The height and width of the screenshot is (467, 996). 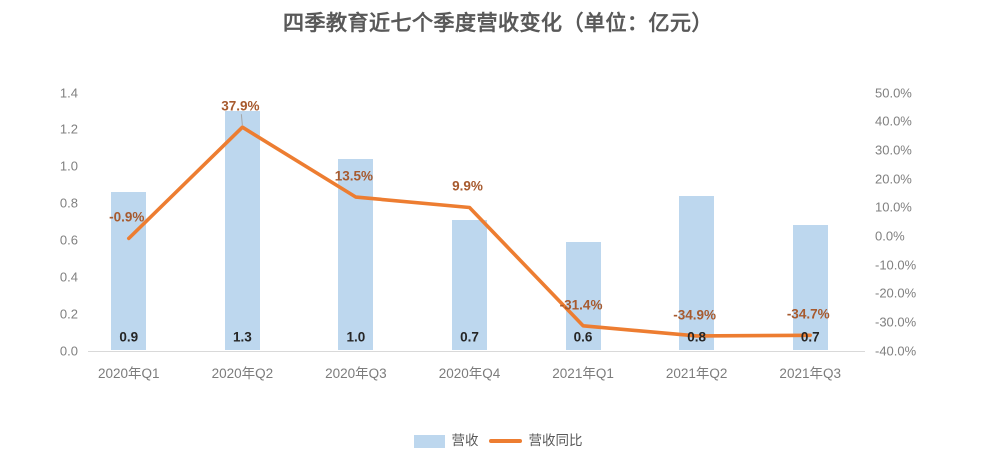 I want to click on yoy-data-label: -34.7%, so click(x=808, y=314).